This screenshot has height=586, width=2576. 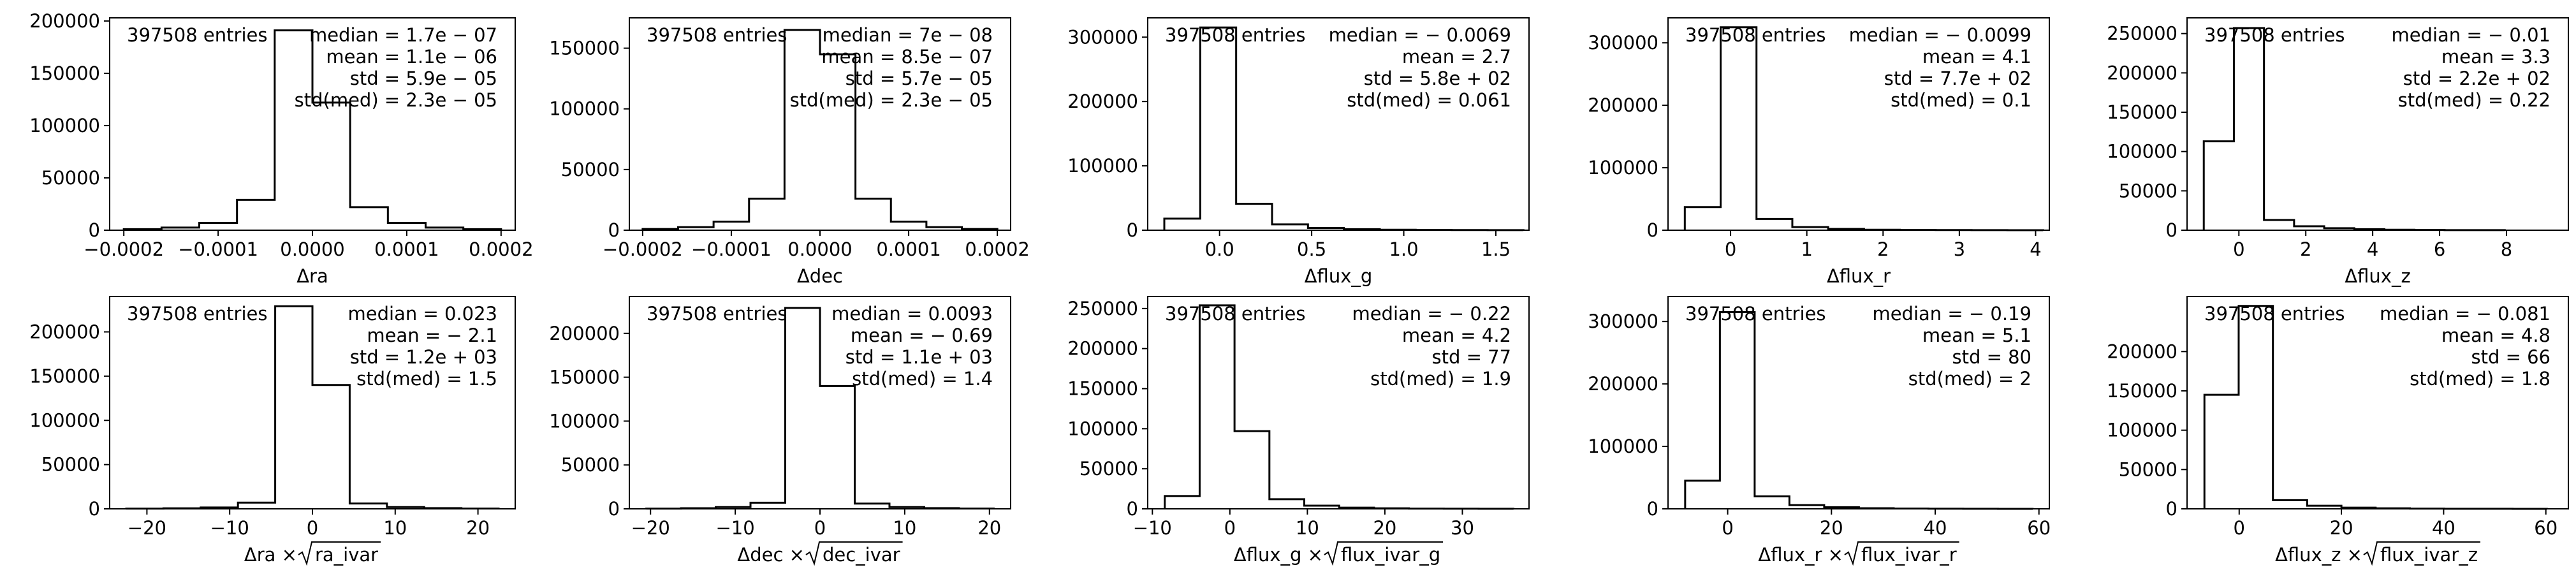 What do you see at coordinates (1951, 314) in the screenshot?
I see `stat-annotation: median = − 0.19` at bounding box center [1951, 314].